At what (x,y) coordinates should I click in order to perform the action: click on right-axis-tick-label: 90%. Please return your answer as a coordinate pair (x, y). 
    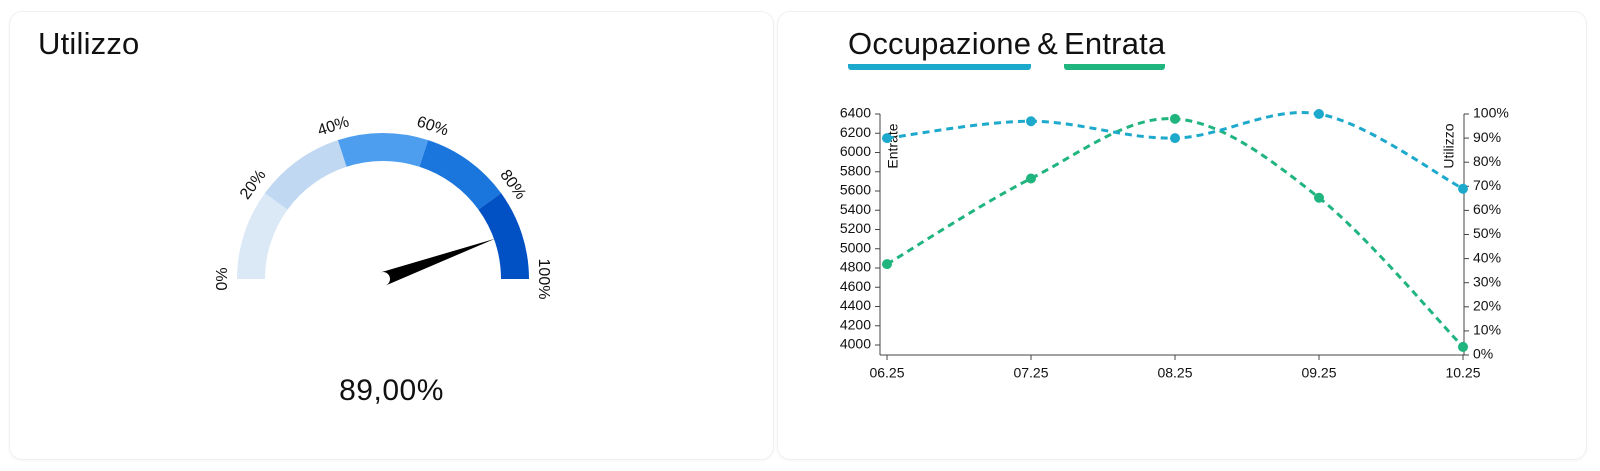
    Looking at the image, I should click on (1487, 137).